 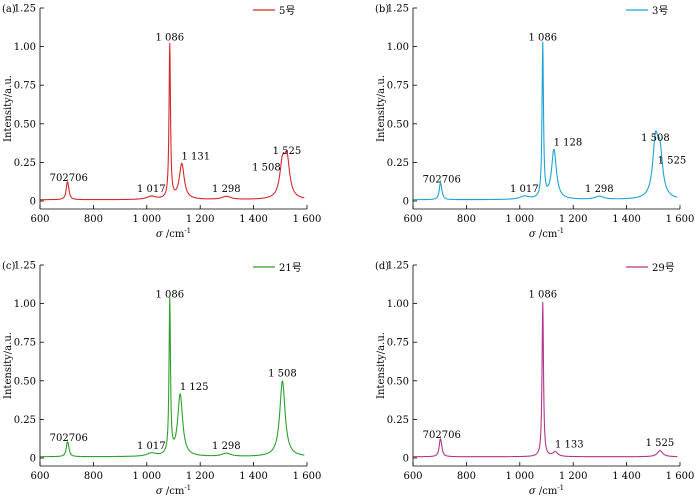 What do you see at coordinates (290, 268) in the screenshot?
I see `legend-label: 21号` at bounding box center [290, 268].